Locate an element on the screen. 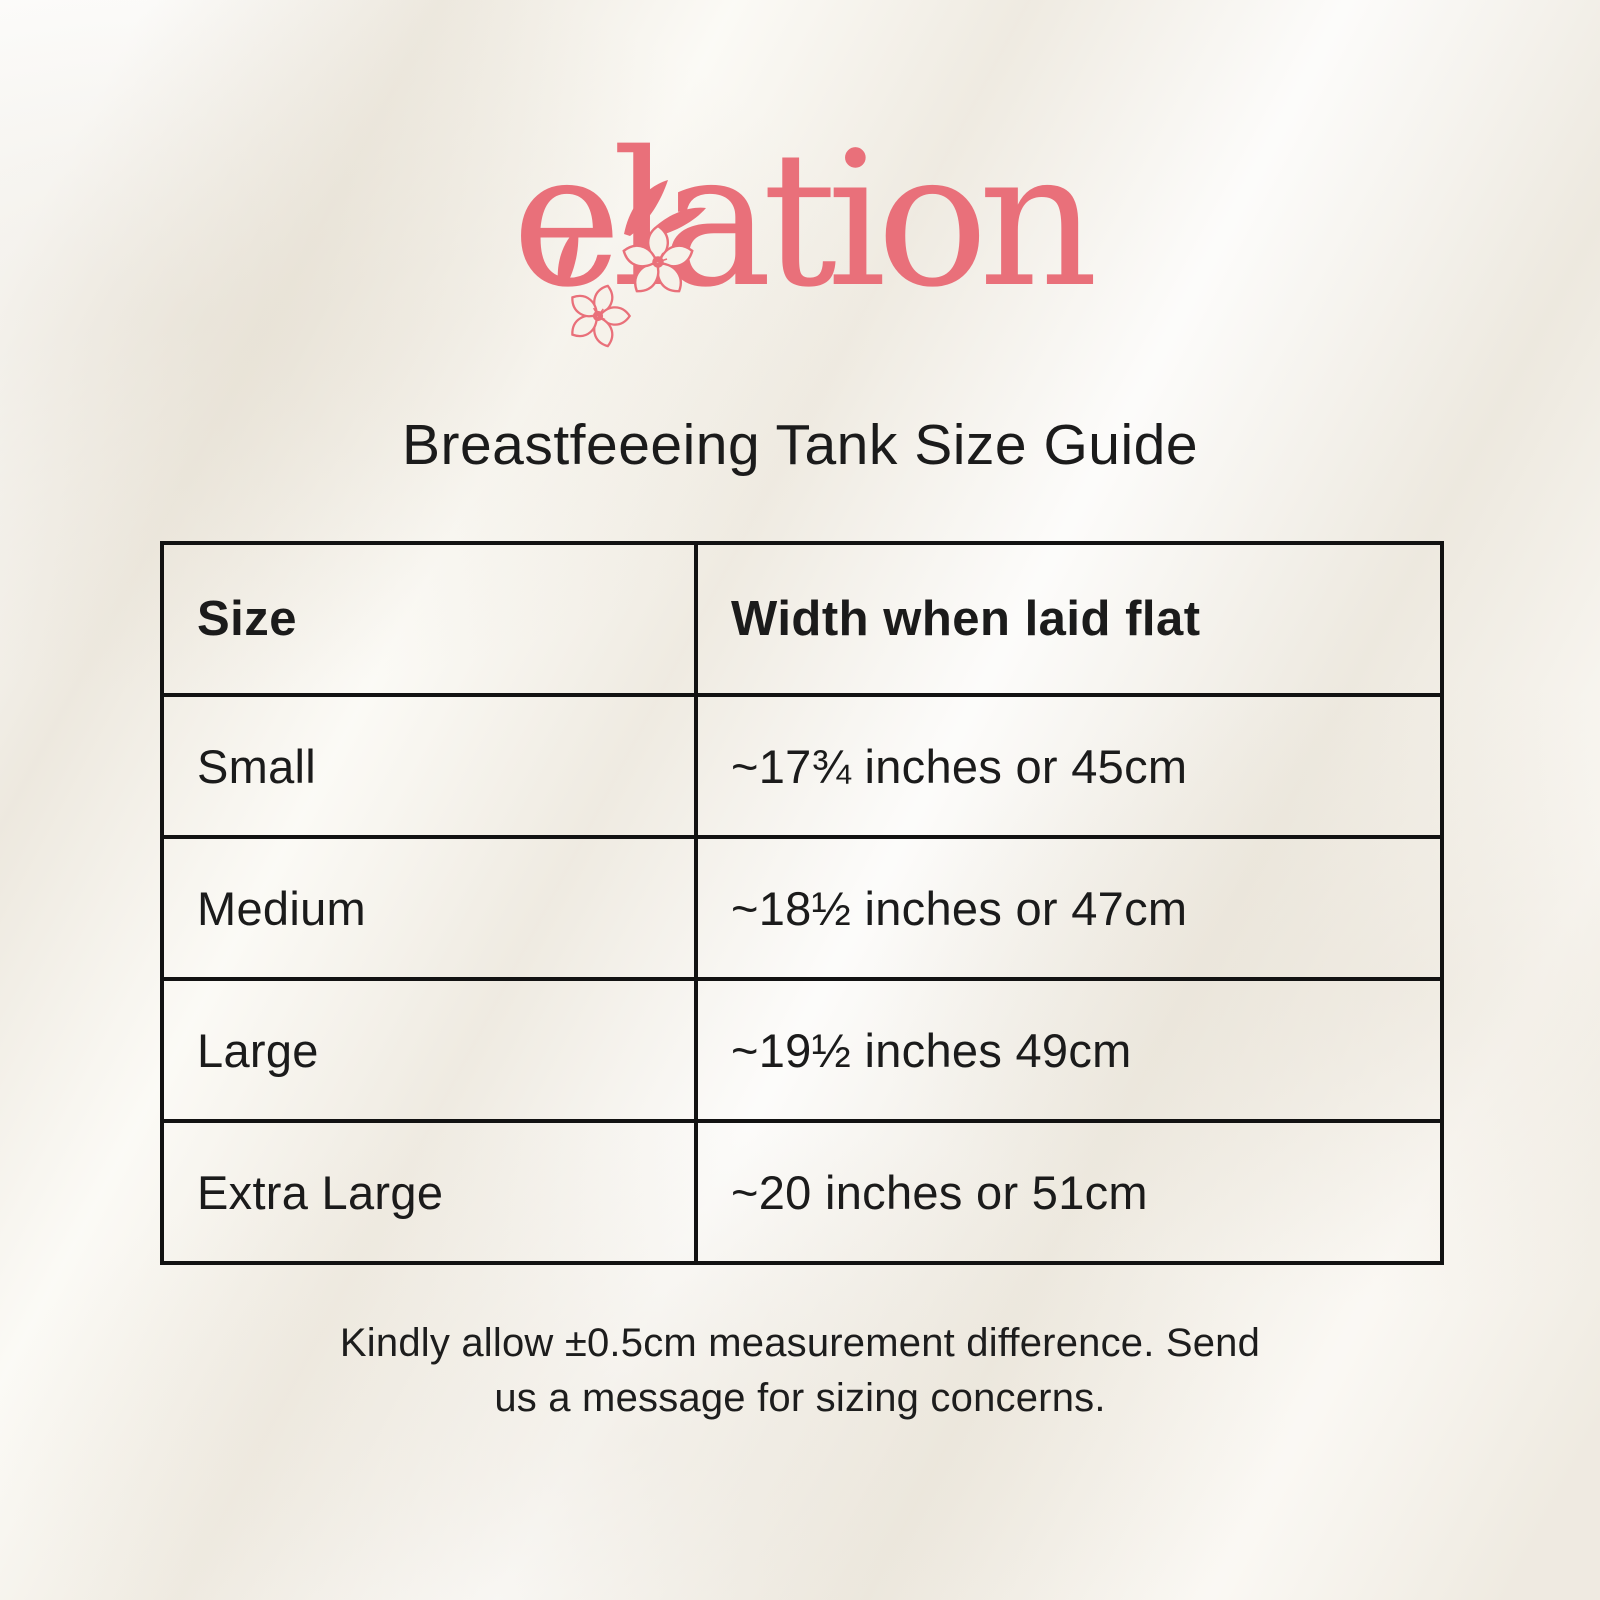 This screenshot has width=1600, height=1600. width-cell: ~20 inches or 51cm is located at coordinates (1069, 1192).